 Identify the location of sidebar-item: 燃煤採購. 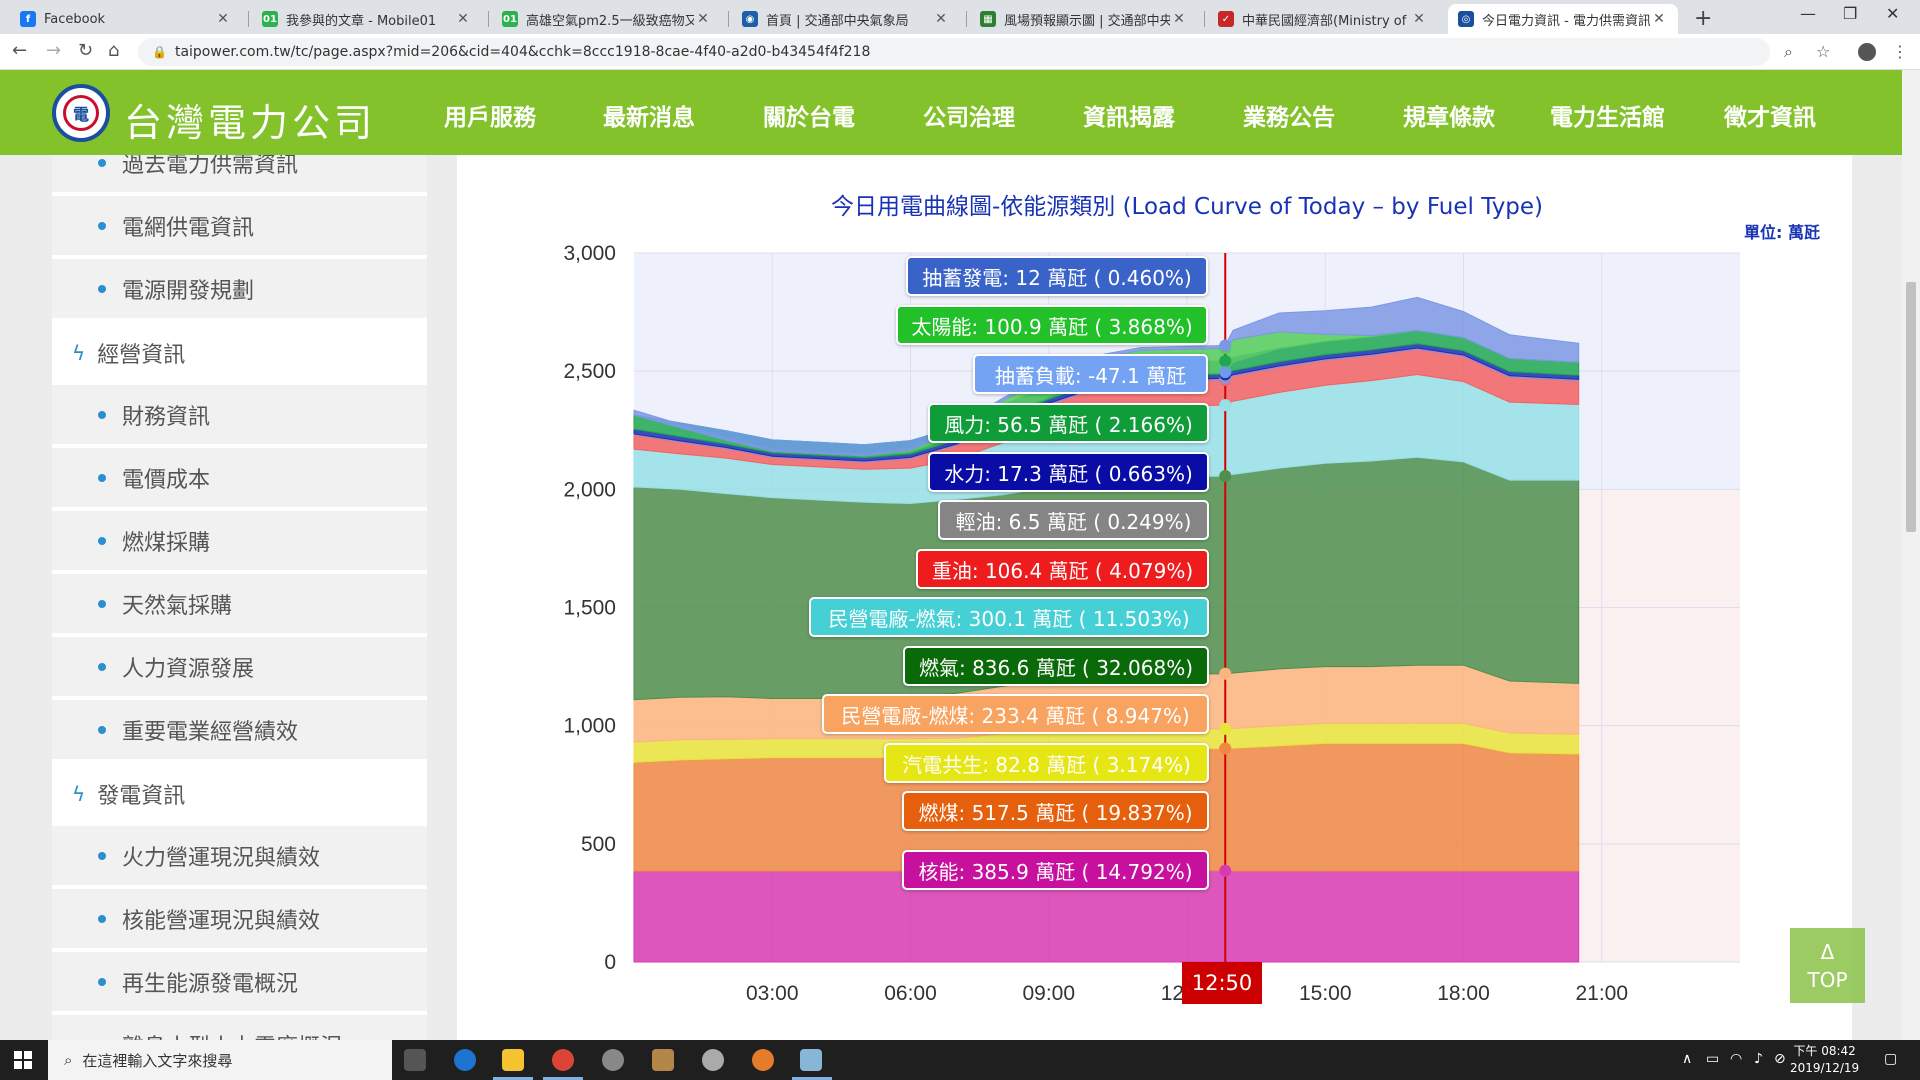
(239, 541).